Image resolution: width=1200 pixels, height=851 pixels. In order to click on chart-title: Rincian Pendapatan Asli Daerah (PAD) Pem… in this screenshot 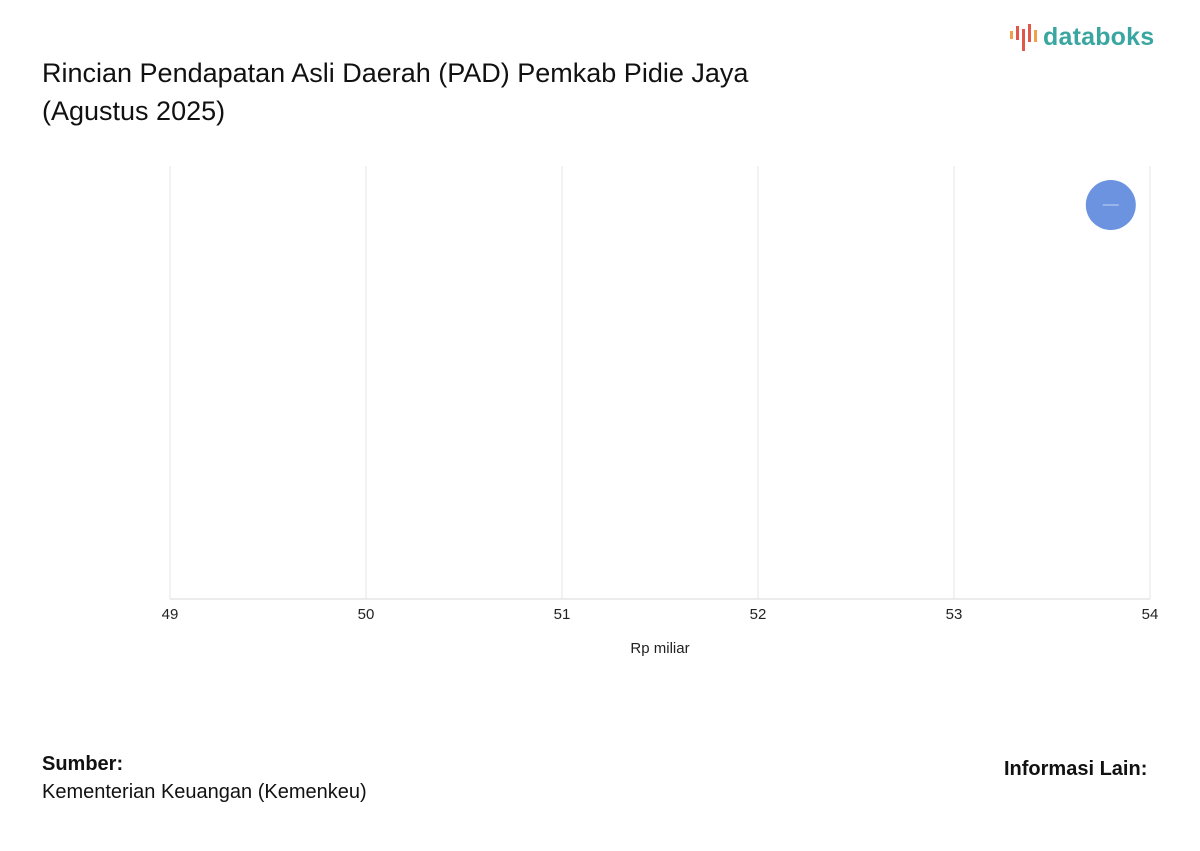, I will do `click(452, 92)`.